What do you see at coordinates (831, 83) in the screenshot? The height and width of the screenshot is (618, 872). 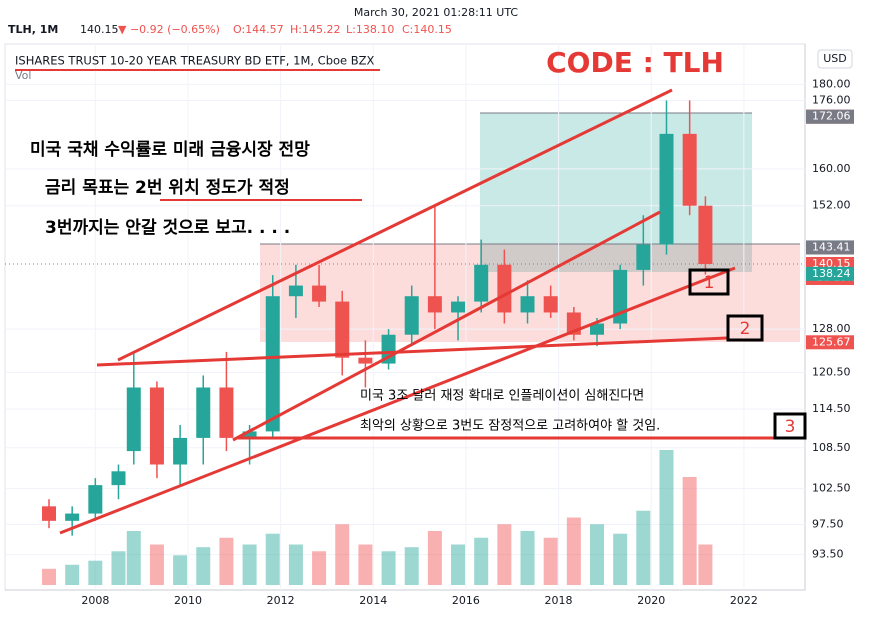 I see `y-tick-label: 180.00` at bounding box center [831, 83].